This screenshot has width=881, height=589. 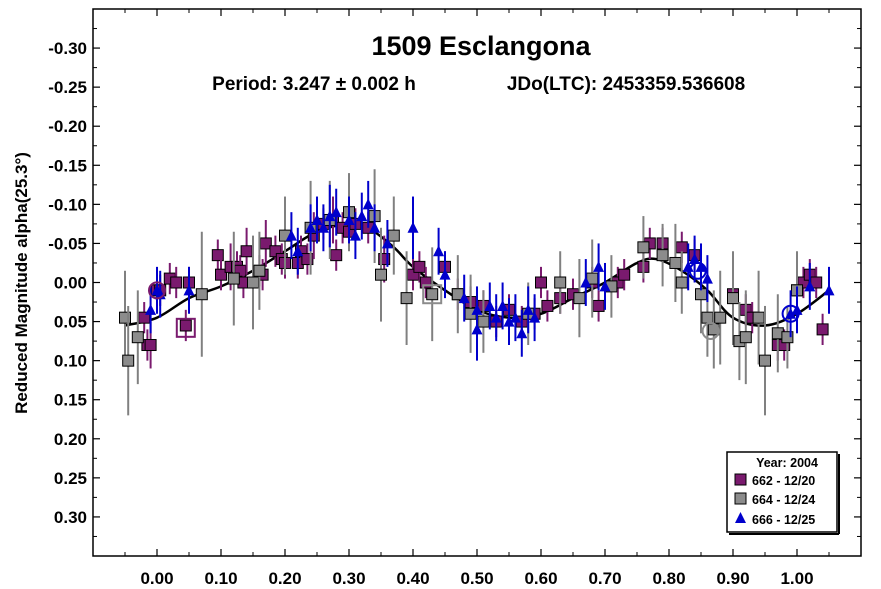 I want to click on chart-title: 1509 Esclangona, so click(x=481, y=46).